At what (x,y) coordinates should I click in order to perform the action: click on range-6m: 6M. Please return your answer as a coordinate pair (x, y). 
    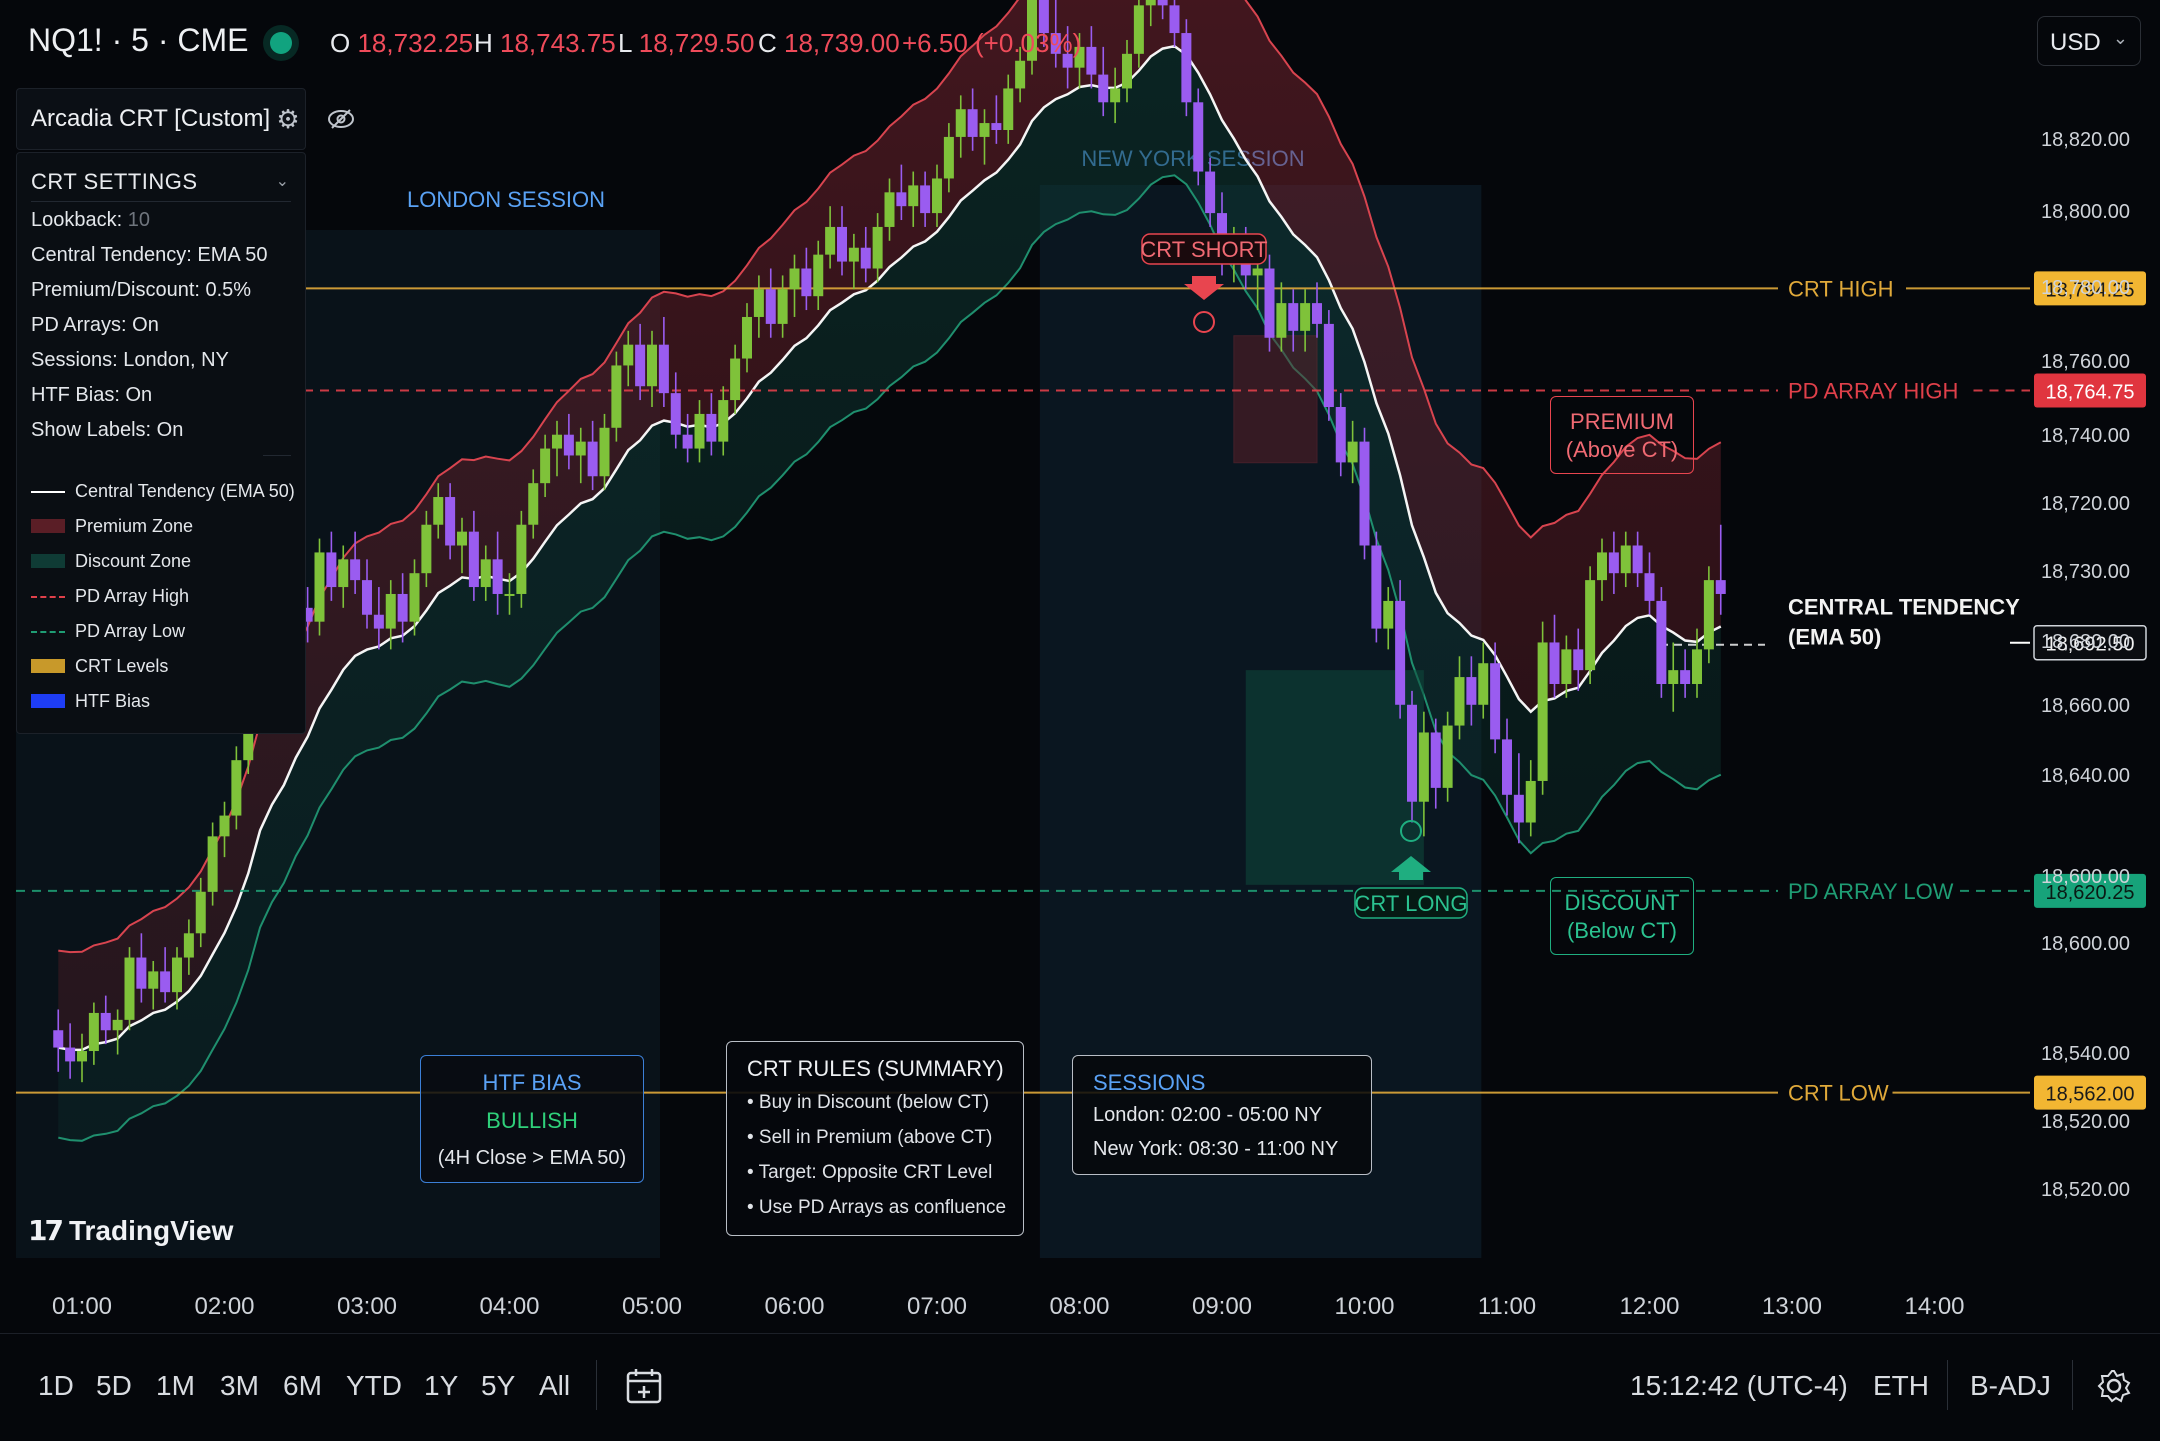
    Looking at the image, I should click on (302, 1385).